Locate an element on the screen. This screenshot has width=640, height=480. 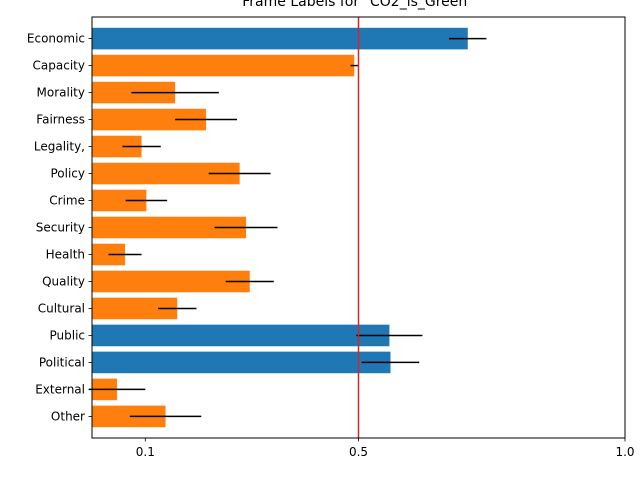
y-tick-label-12: Political is located at coordinates (62, 362).